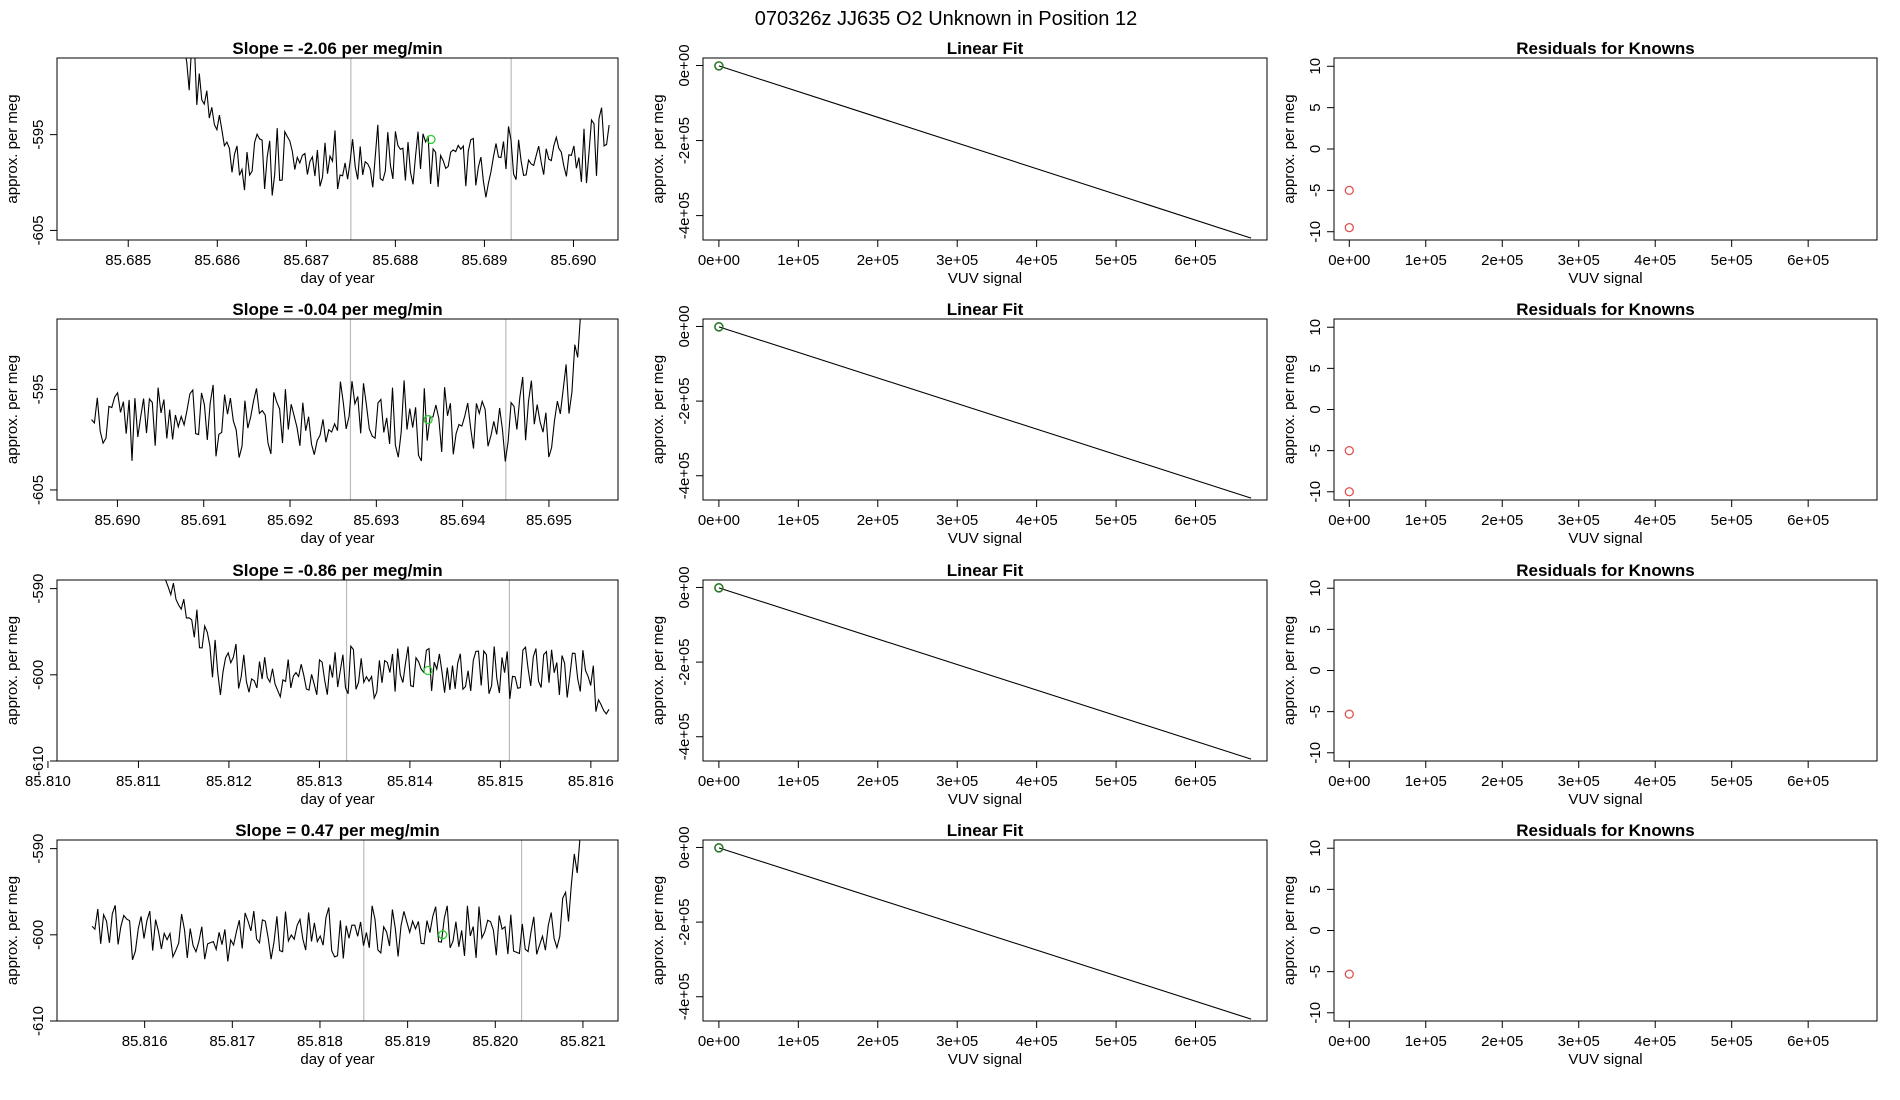 Image resolution: width=1900 pixels, height=1100 pixels. What do you see at coordinates (484, 260) in the screenshot?
I see `x-tick-label: 85.689` at bounding box center [484, 260].